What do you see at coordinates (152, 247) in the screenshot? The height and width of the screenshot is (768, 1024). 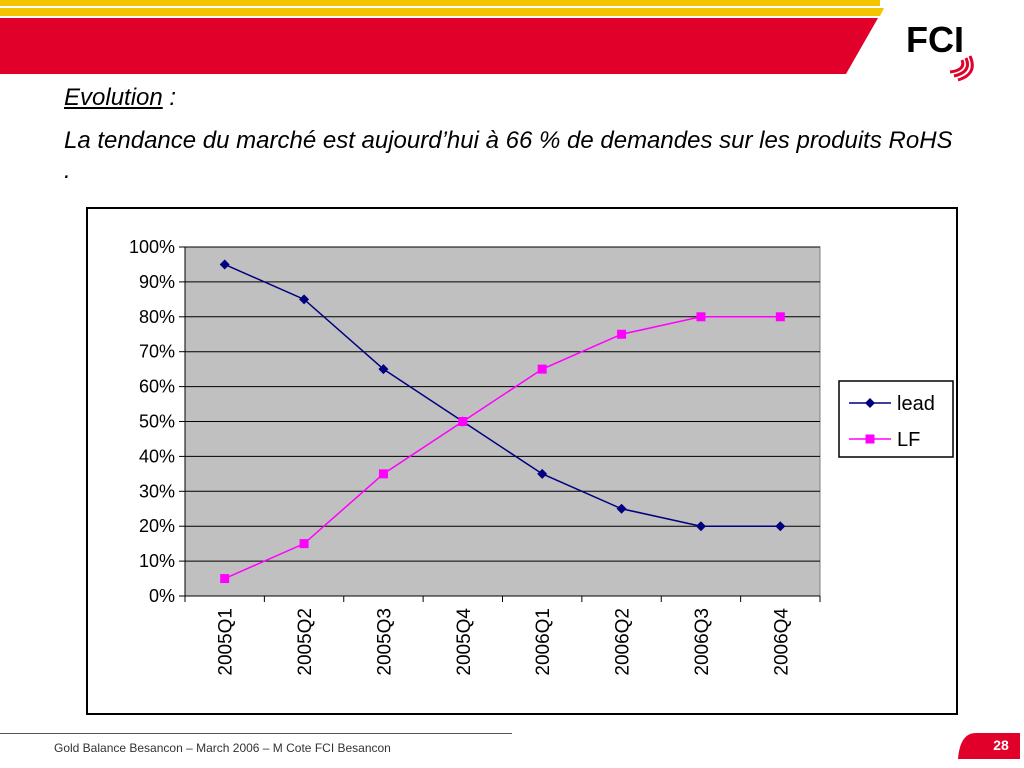 I see `y-tick-label: 100%` at bounding box center [152, 247].